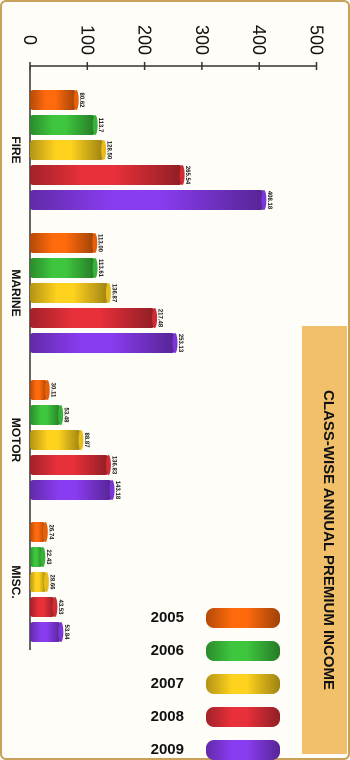  I want to click on legend-swatch-2007, so click(243, 684).